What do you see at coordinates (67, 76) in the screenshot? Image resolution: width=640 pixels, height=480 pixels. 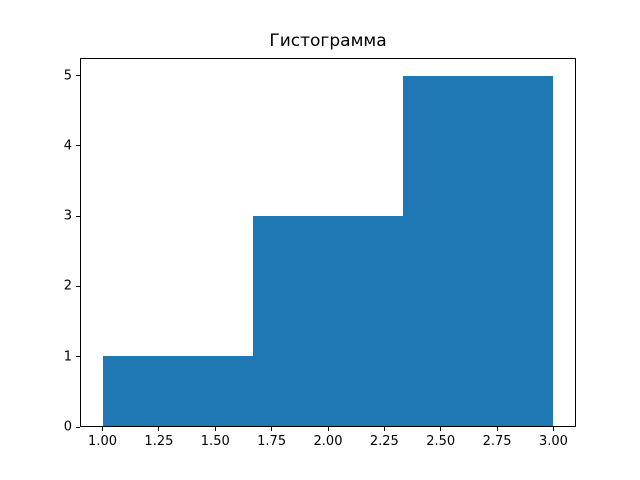 I see `y-tick-label-5: 5` at bounding box center [67, 76].